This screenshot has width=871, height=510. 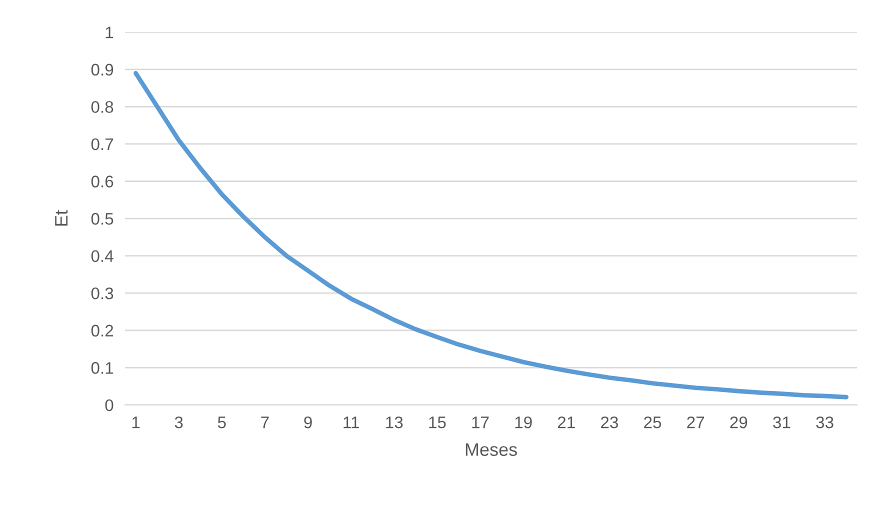 I want to click on y-tick-label: 0.5, so click(x=102, y=218).